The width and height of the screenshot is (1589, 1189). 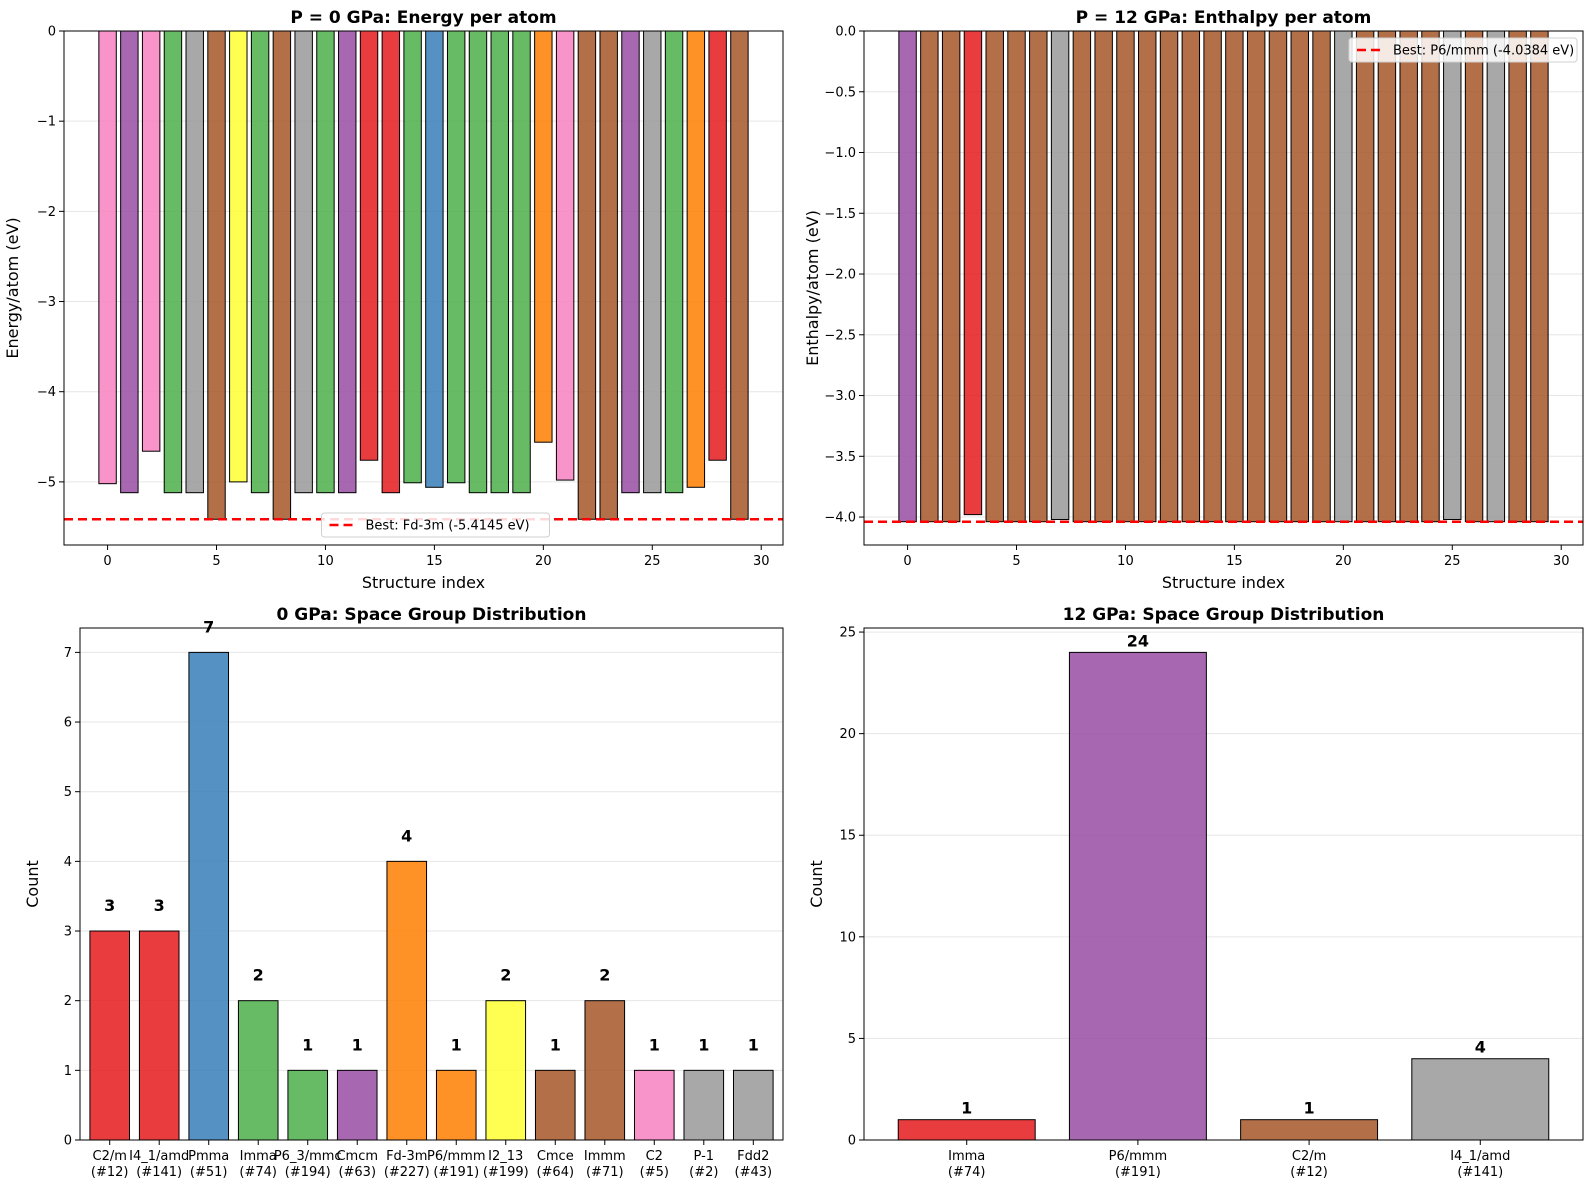 What do you see at coordinates (840, 153) in the screenshot?
I see `y-tick-label: −1.0` at bounding box center [840, 153].